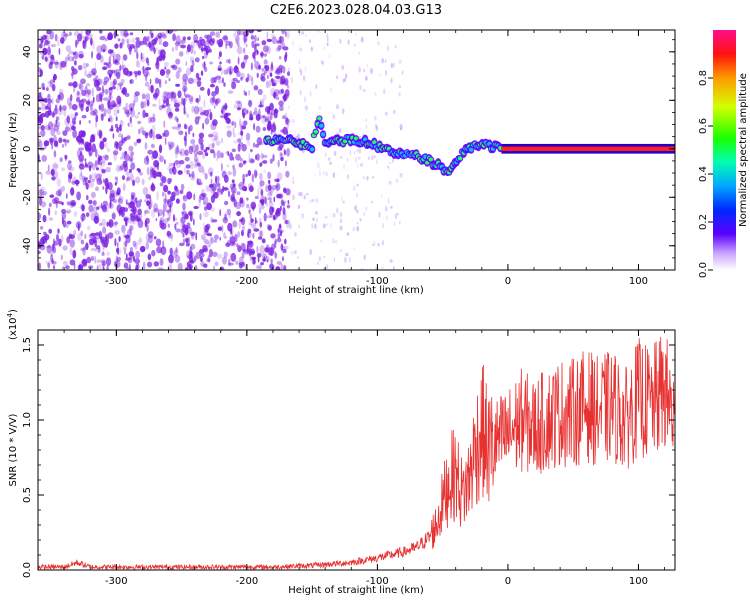  I want to click on snr-scale-suffix: ), so click(13, 311).